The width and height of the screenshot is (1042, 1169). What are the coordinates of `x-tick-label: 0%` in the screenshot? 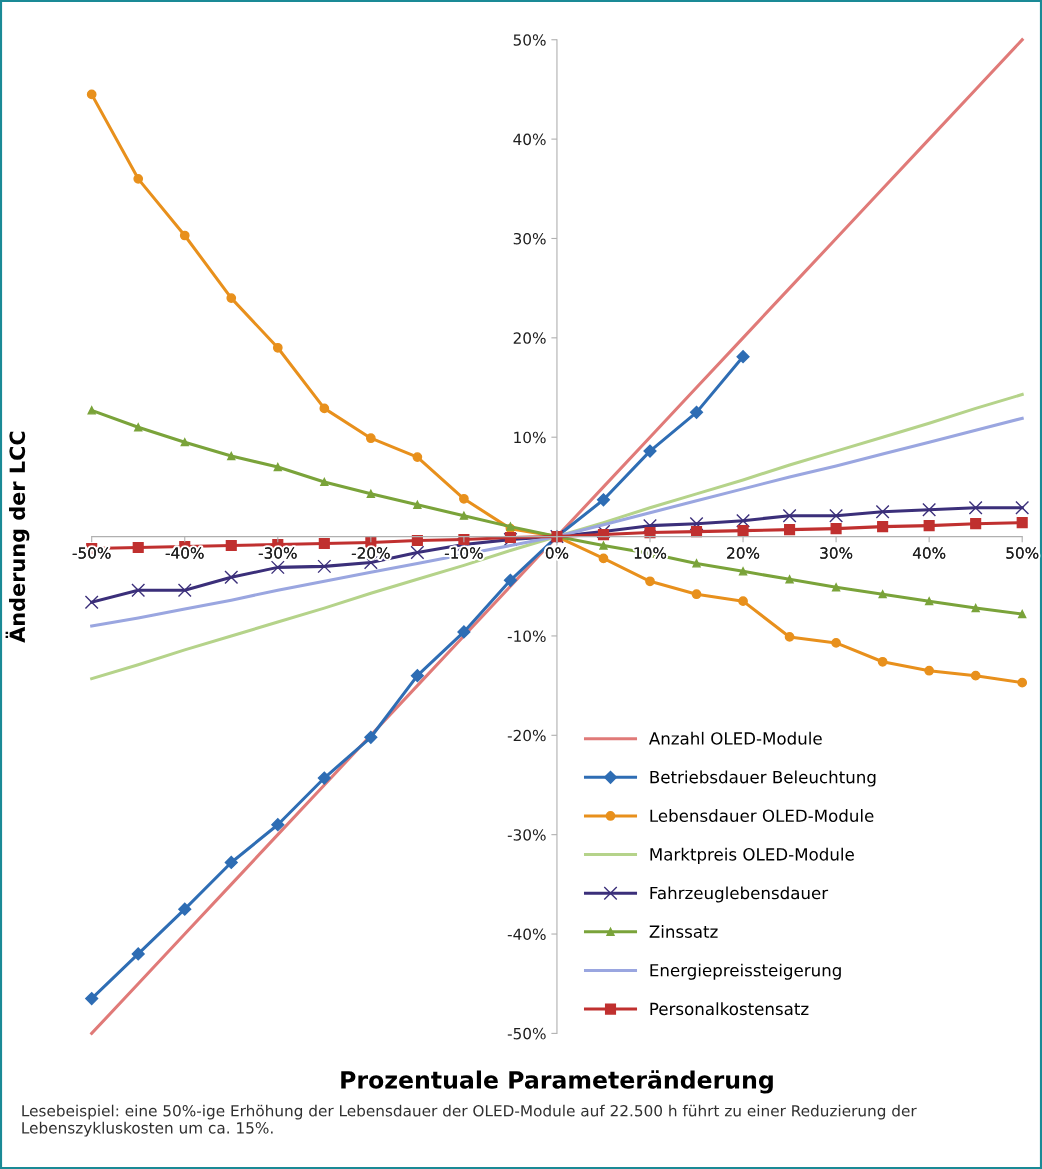 It's located at (557, 553).